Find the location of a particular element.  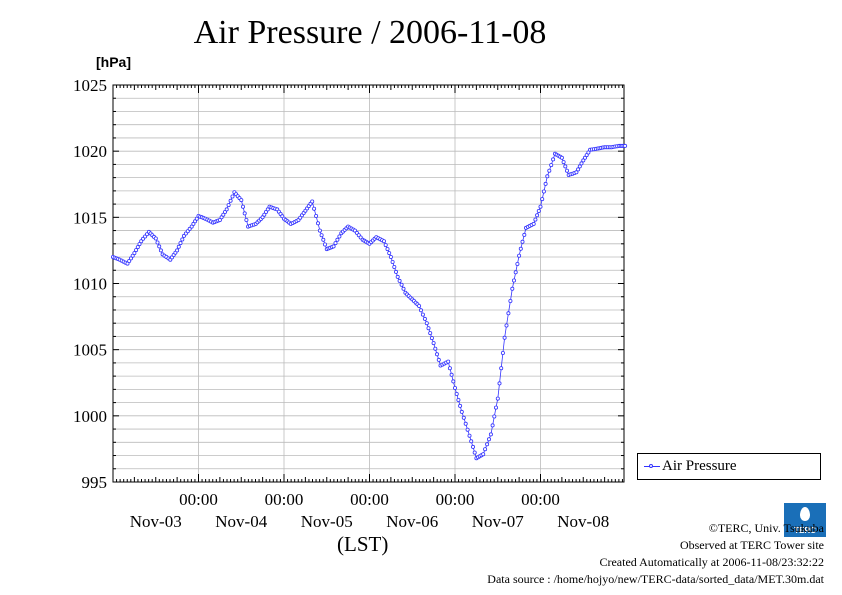

water-drop-icon is located at coordinates (805, 514).